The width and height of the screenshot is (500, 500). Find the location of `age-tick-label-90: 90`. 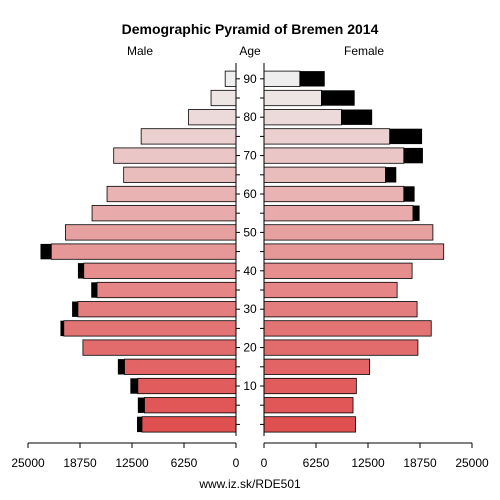

age-tick-label-90: 90 is located at coordinates (250, 79).